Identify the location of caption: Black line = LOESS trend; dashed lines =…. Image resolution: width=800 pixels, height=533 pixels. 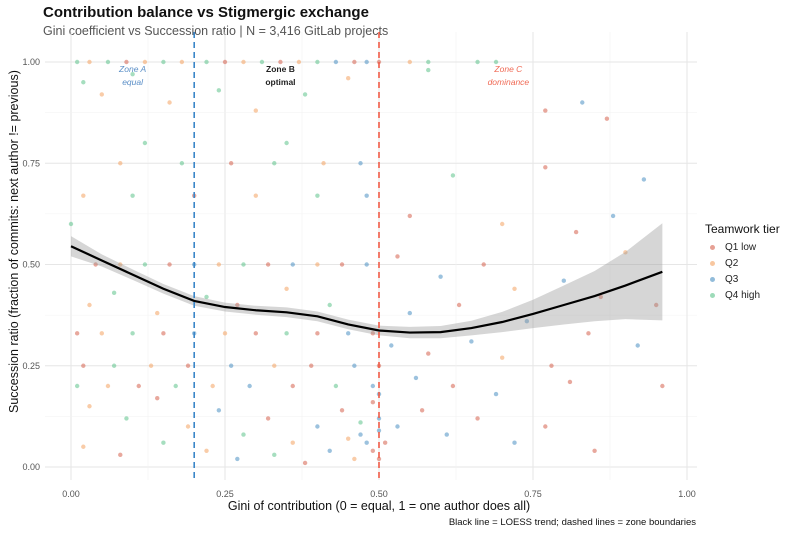
(572, 522).